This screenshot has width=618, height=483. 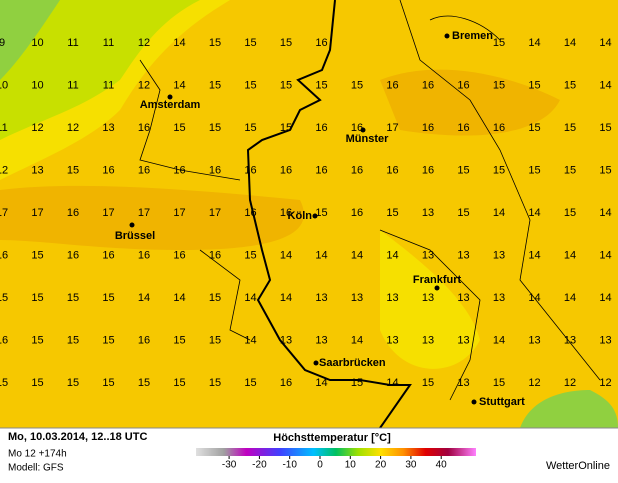 What do you see at coordinates (569, 409) in the screenshot?
I see `zone-green` at bounding box center [569, 409].